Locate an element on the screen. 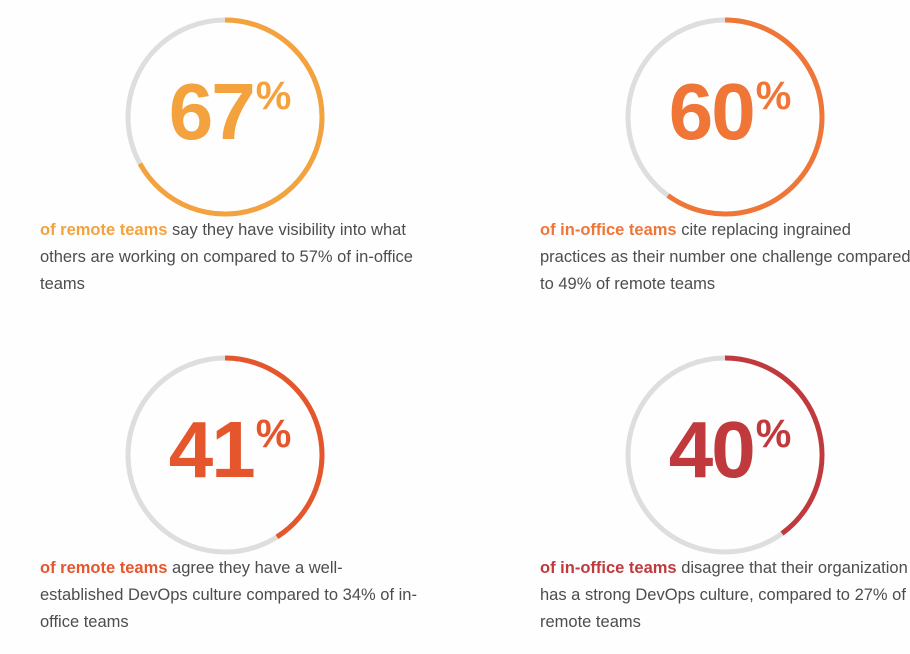  stat-value: 41% is located at coordinates (230, 450).